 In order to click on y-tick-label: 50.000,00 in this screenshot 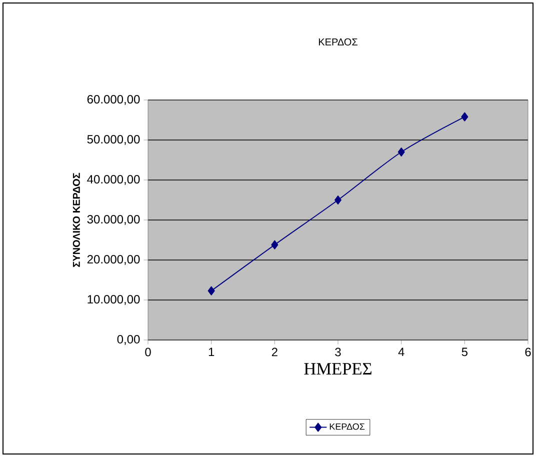, I will do `click(113, 140)`.